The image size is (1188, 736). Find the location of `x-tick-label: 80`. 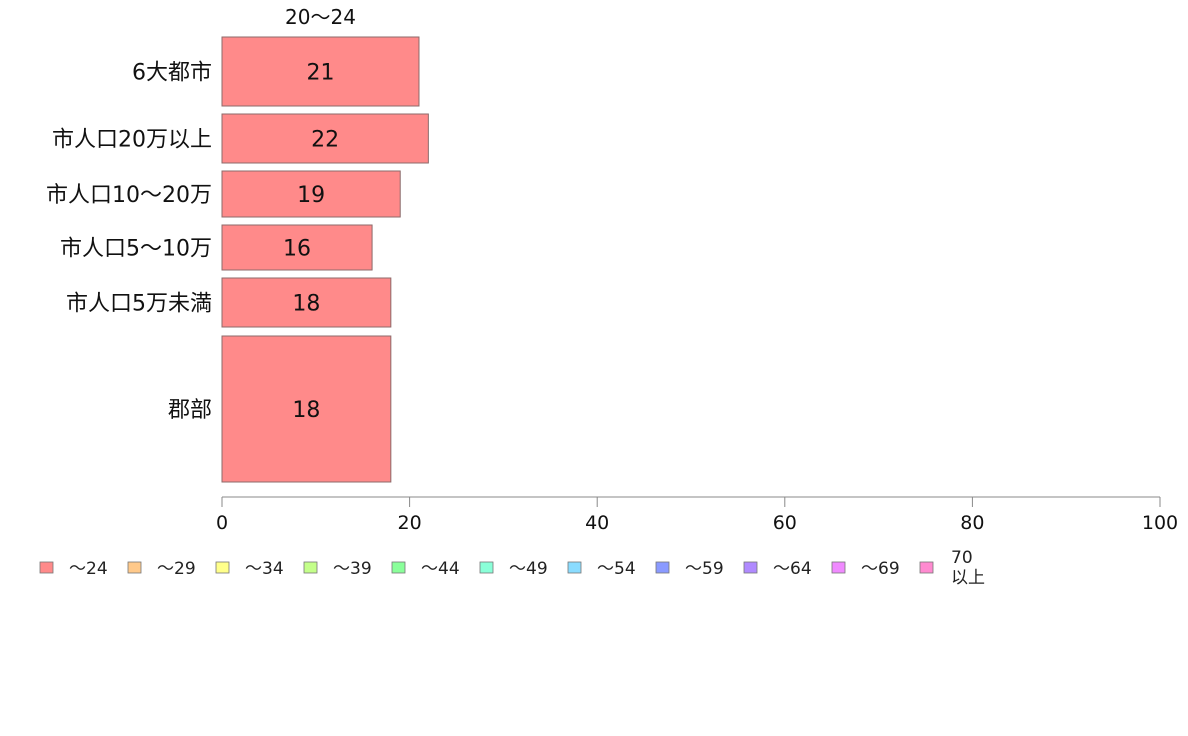

x-tick-label: 80 is located at coordinates (972, 523).